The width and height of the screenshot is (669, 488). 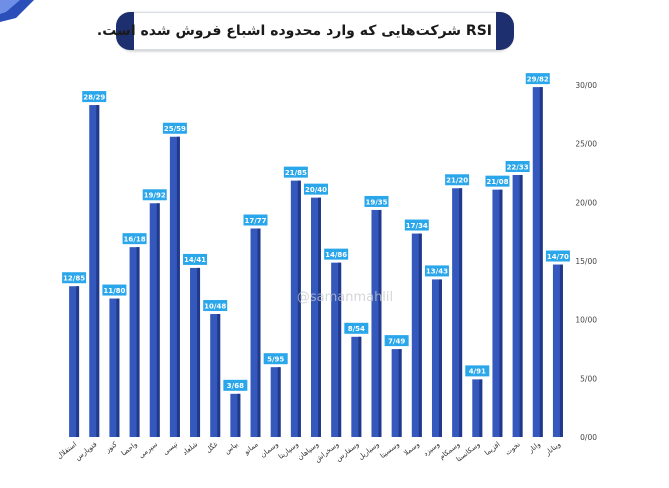 What do you see at coordinates (437, 272) in the screenshot?
I see `value-label-19: 13/43` at bounding box center [437, 272].